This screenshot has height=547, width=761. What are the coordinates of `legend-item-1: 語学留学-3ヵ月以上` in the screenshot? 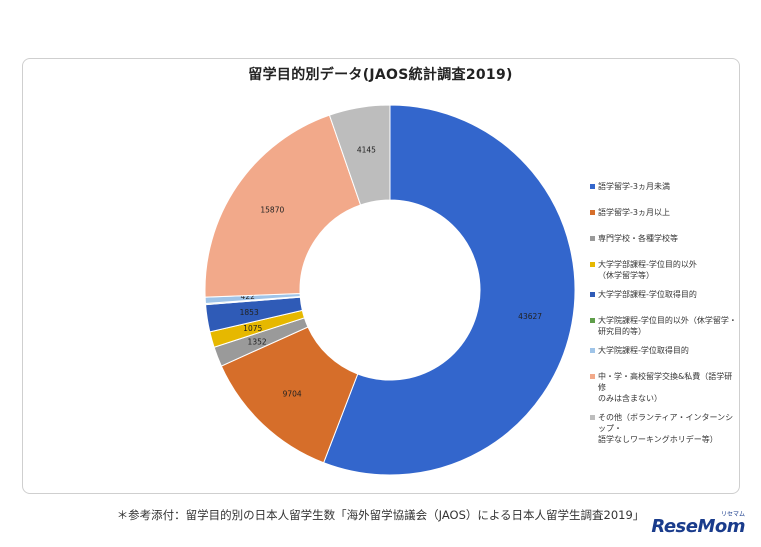 It's located at (665, 212).